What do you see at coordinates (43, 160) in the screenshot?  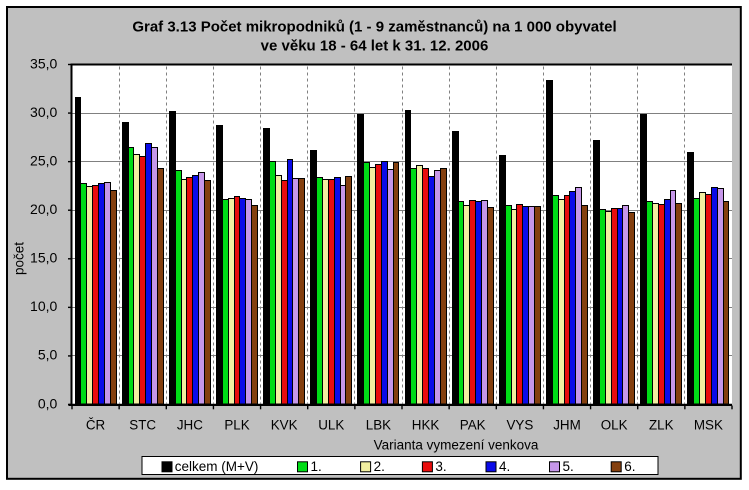 I see `svg-text: 25,0` at bounding box center [43, 160].